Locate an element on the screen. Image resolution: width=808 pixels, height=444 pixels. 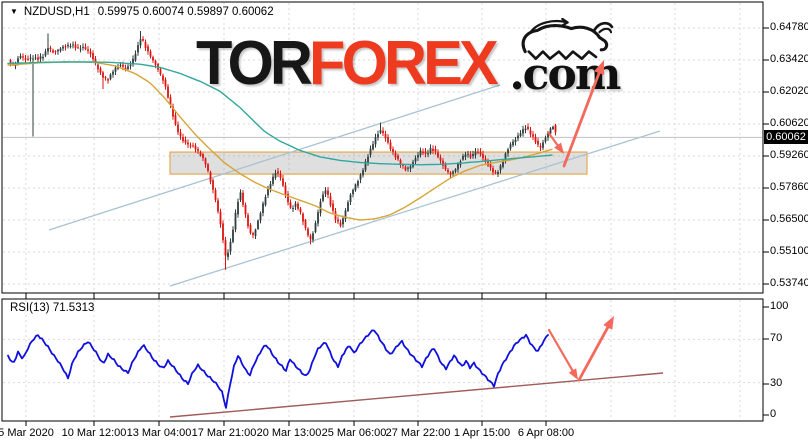
rsi-axis-label: 70 is located at coordinates (776, 338).